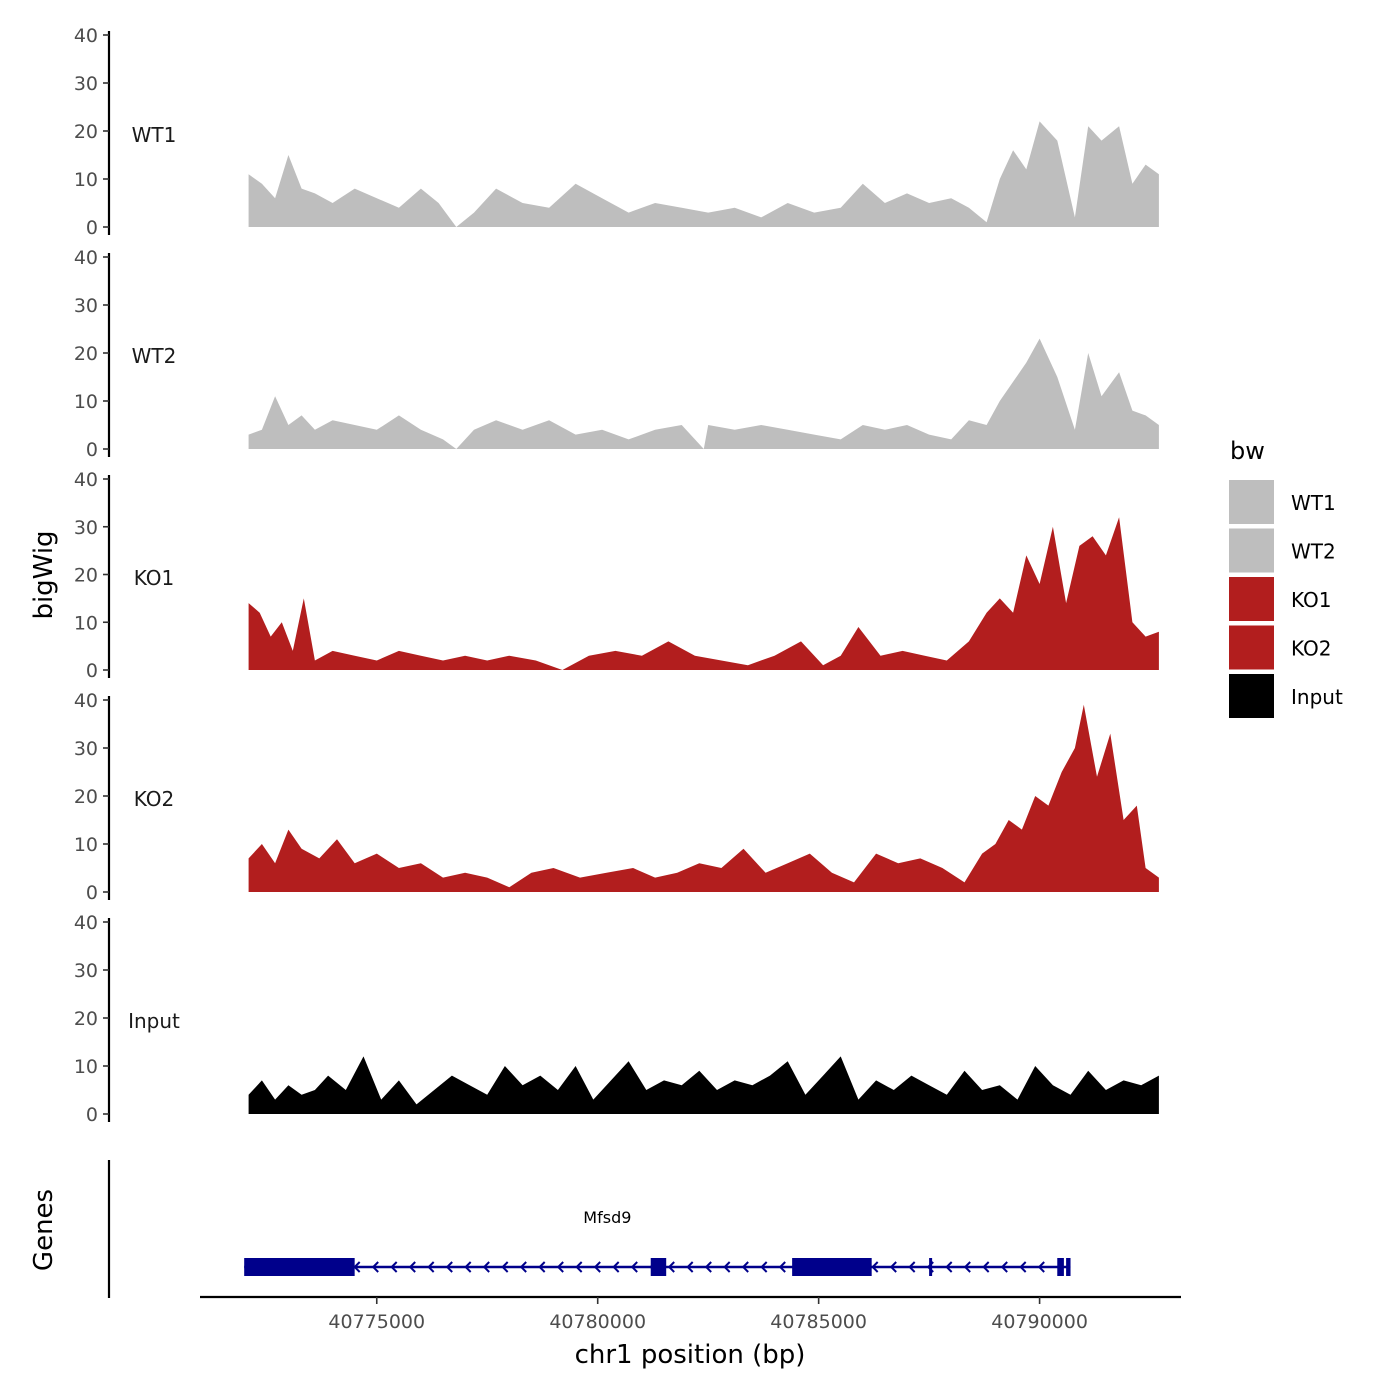 The width and height of the screenshot is (1400, 1400). What do you see at coordinates (597, 1322) in the screenshot?
I see `x-tick-label: 40780000` at bounding box center [597, 1322].